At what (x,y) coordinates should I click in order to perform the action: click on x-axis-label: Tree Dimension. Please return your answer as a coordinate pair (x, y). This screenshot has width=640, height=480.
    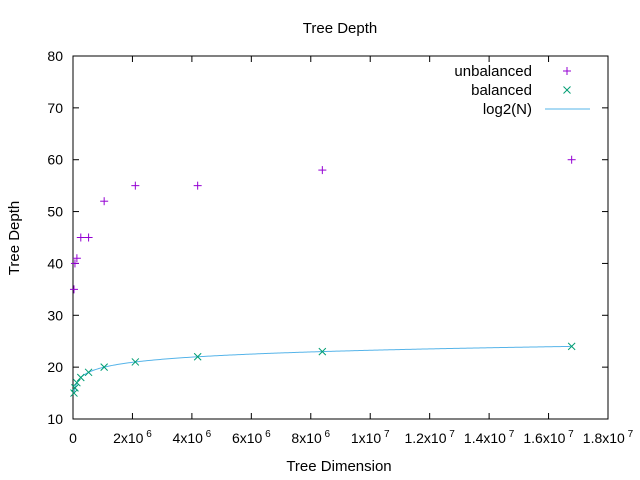
    Looking at the image, I should click on (338, 466).